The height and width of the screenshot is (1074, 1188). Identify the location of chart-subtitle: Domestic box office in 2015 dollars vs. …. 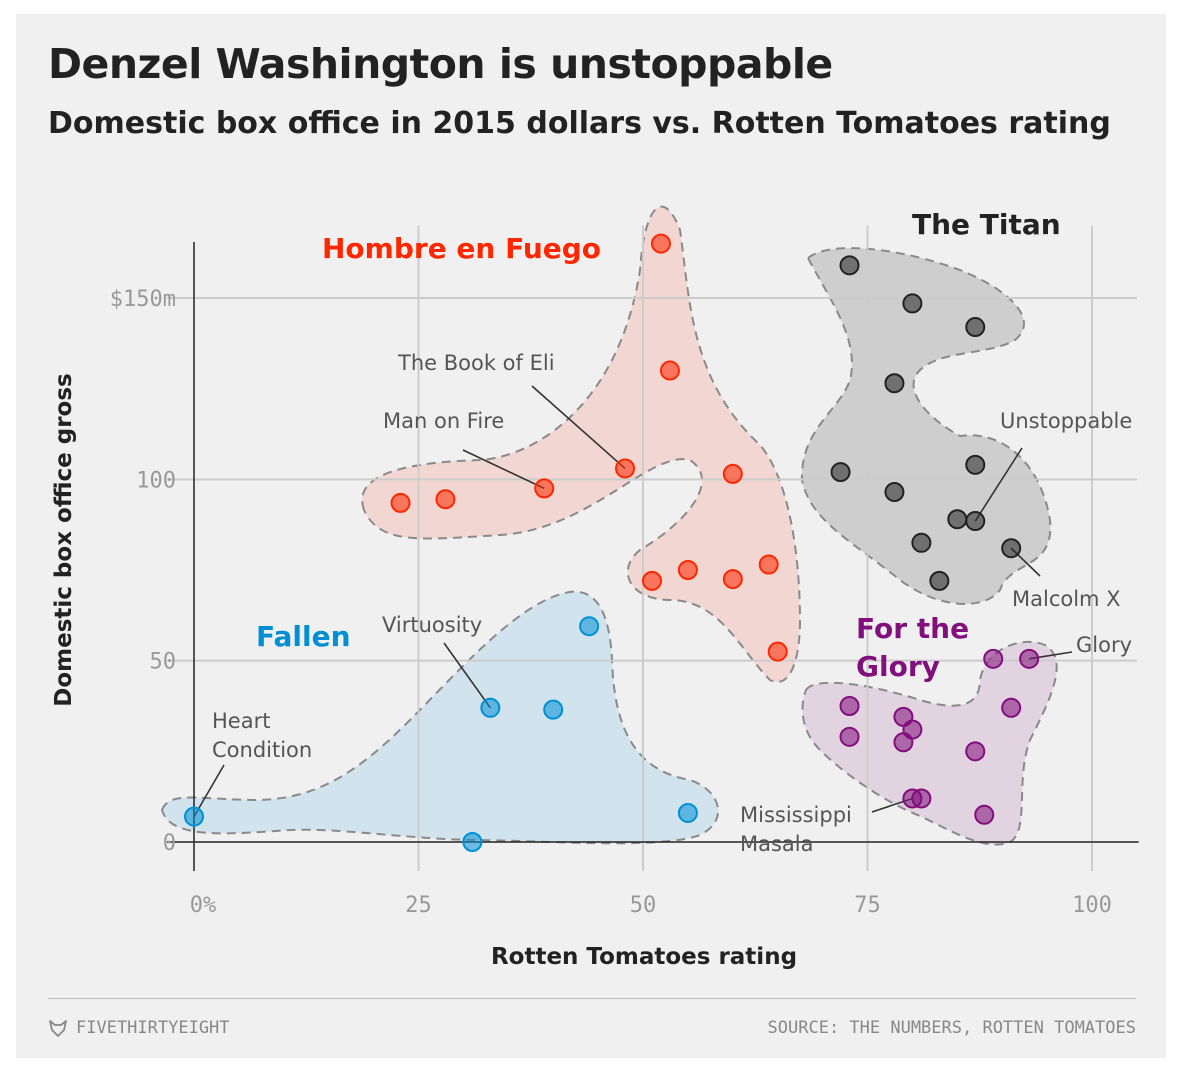
(579, 123).